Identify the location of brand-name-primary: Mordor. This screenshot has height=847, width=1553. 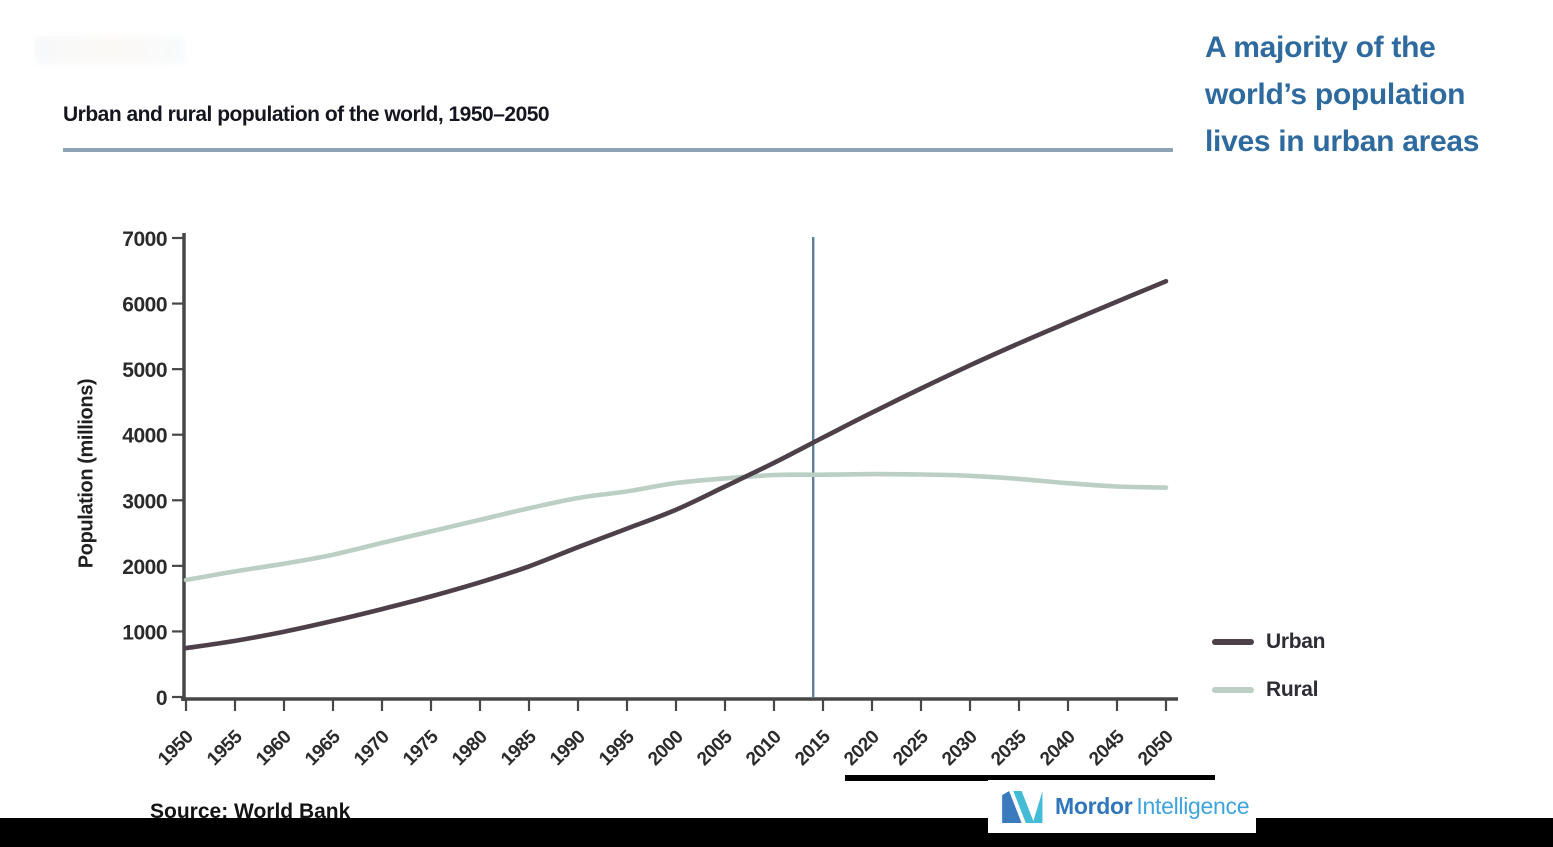
(1094, 806).